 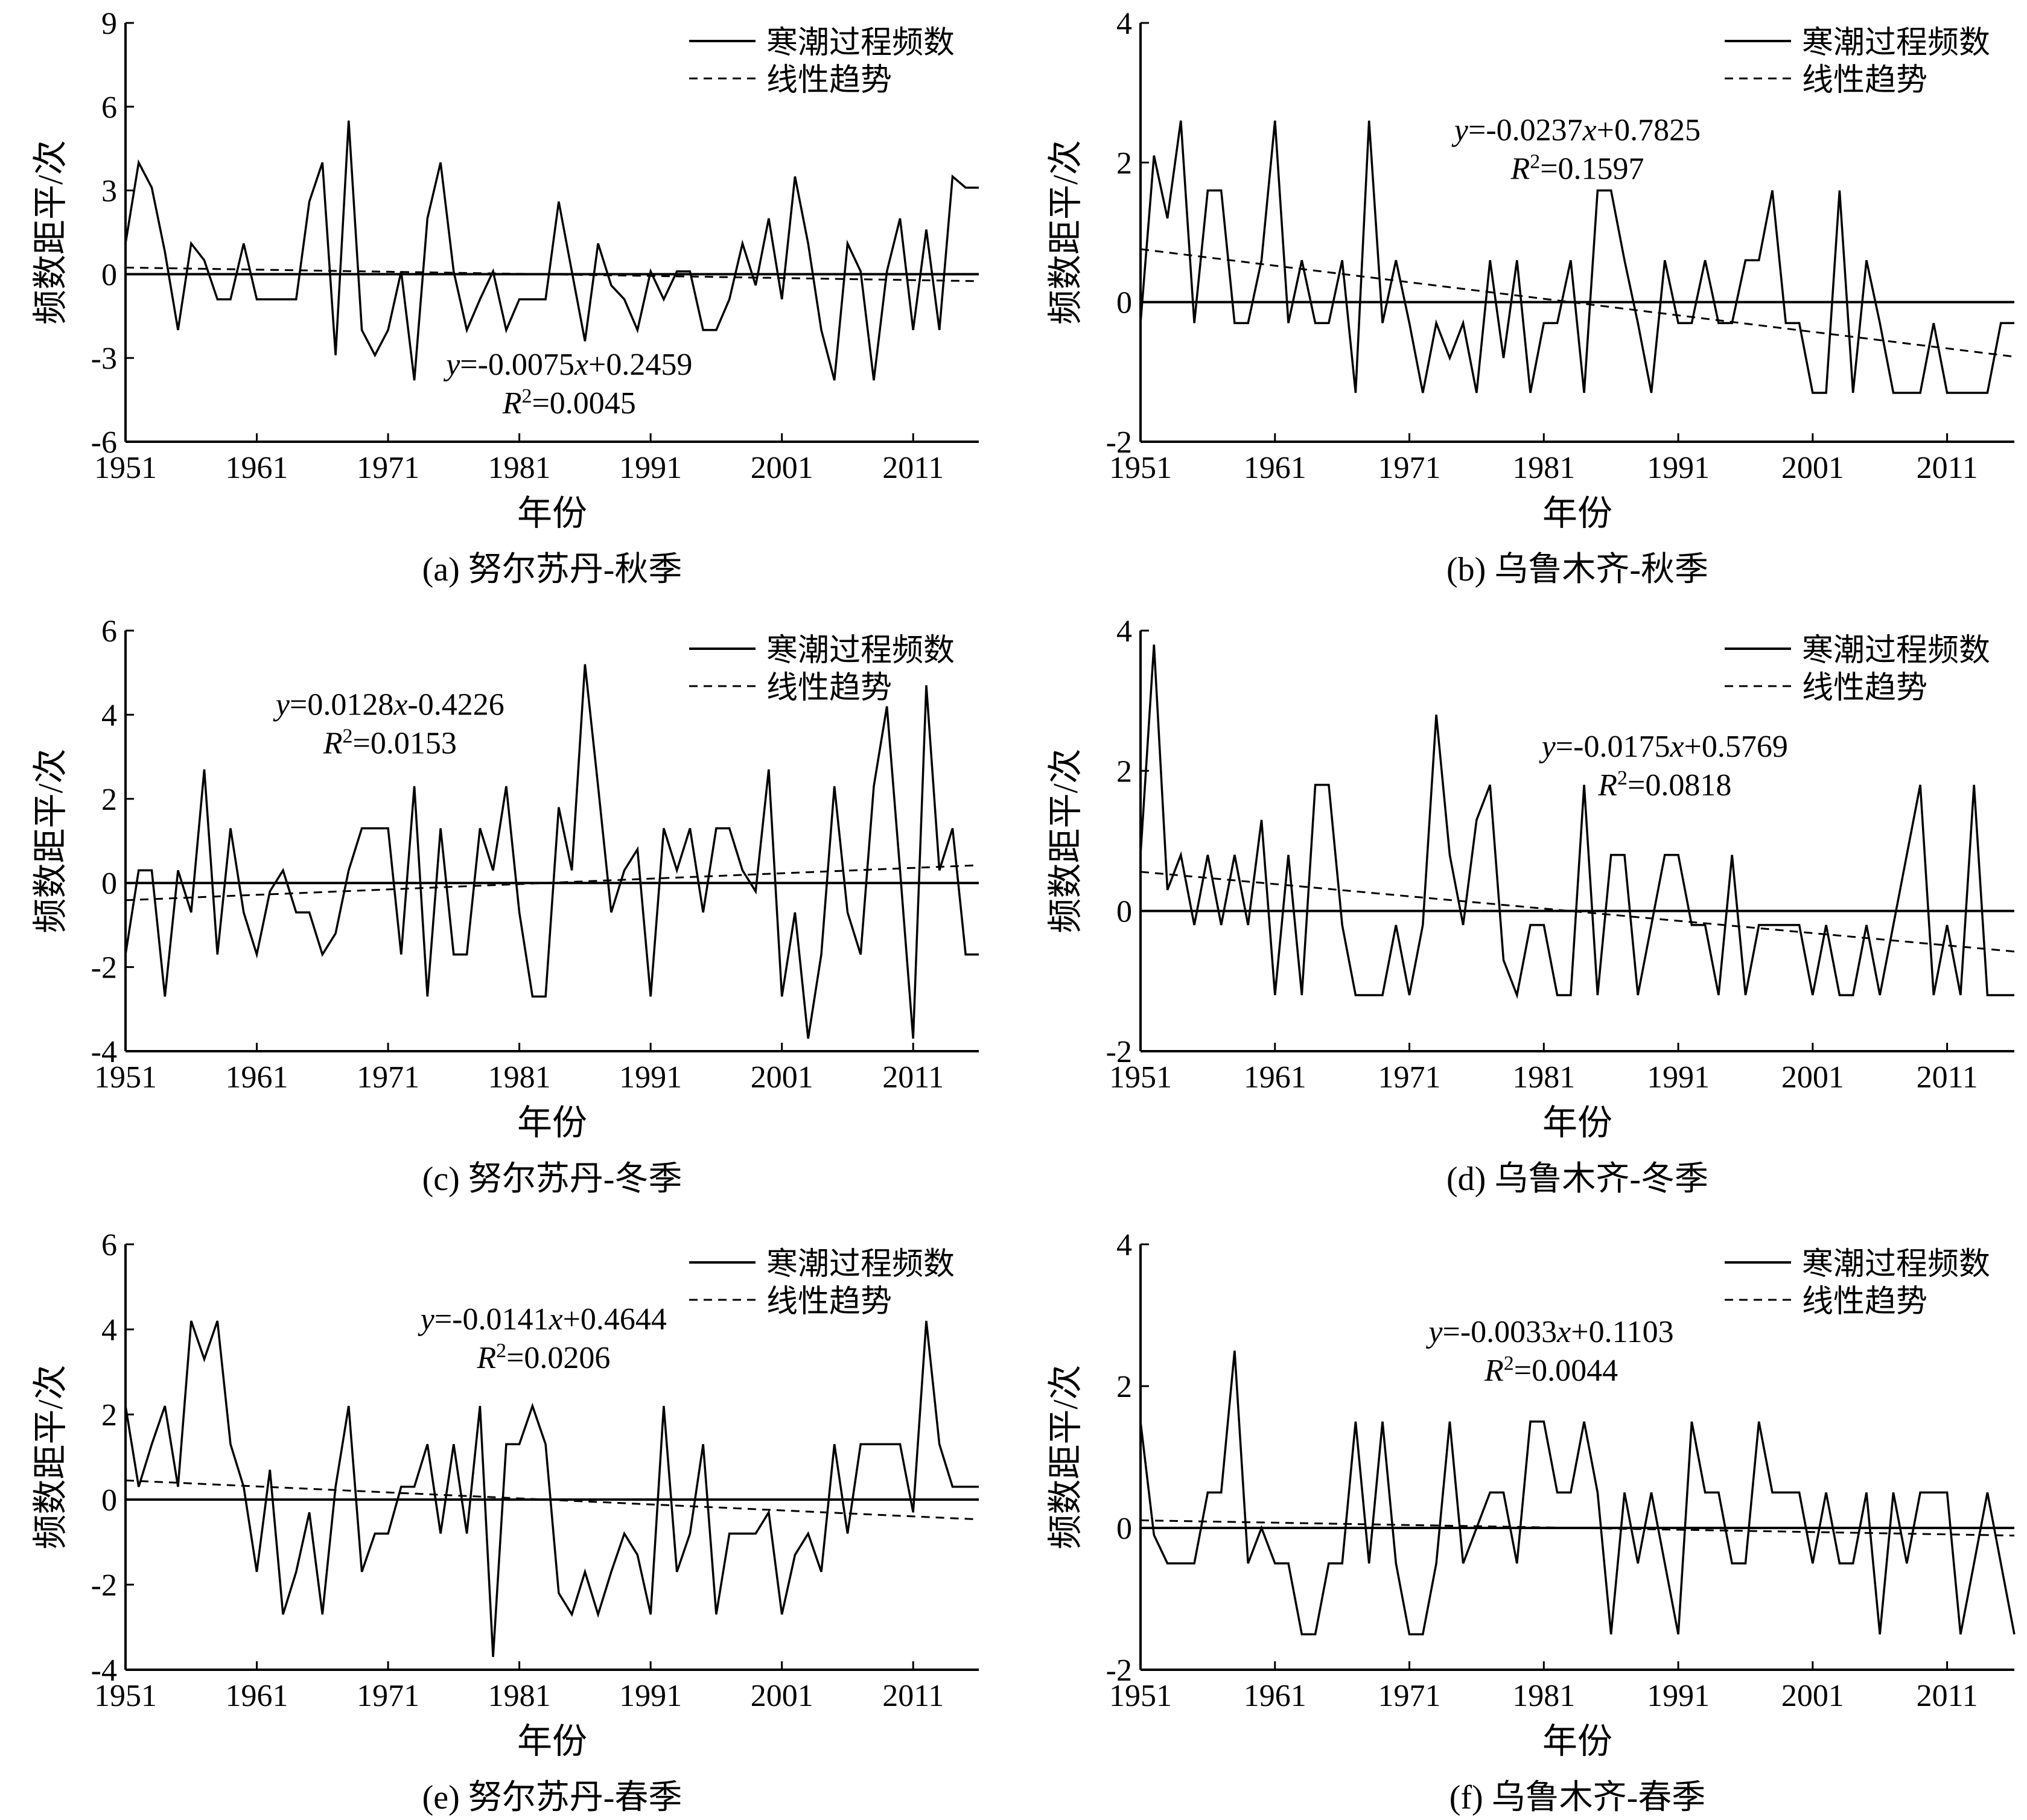 I want to click on y-tick-label: 9, so click(x=109, y=24).